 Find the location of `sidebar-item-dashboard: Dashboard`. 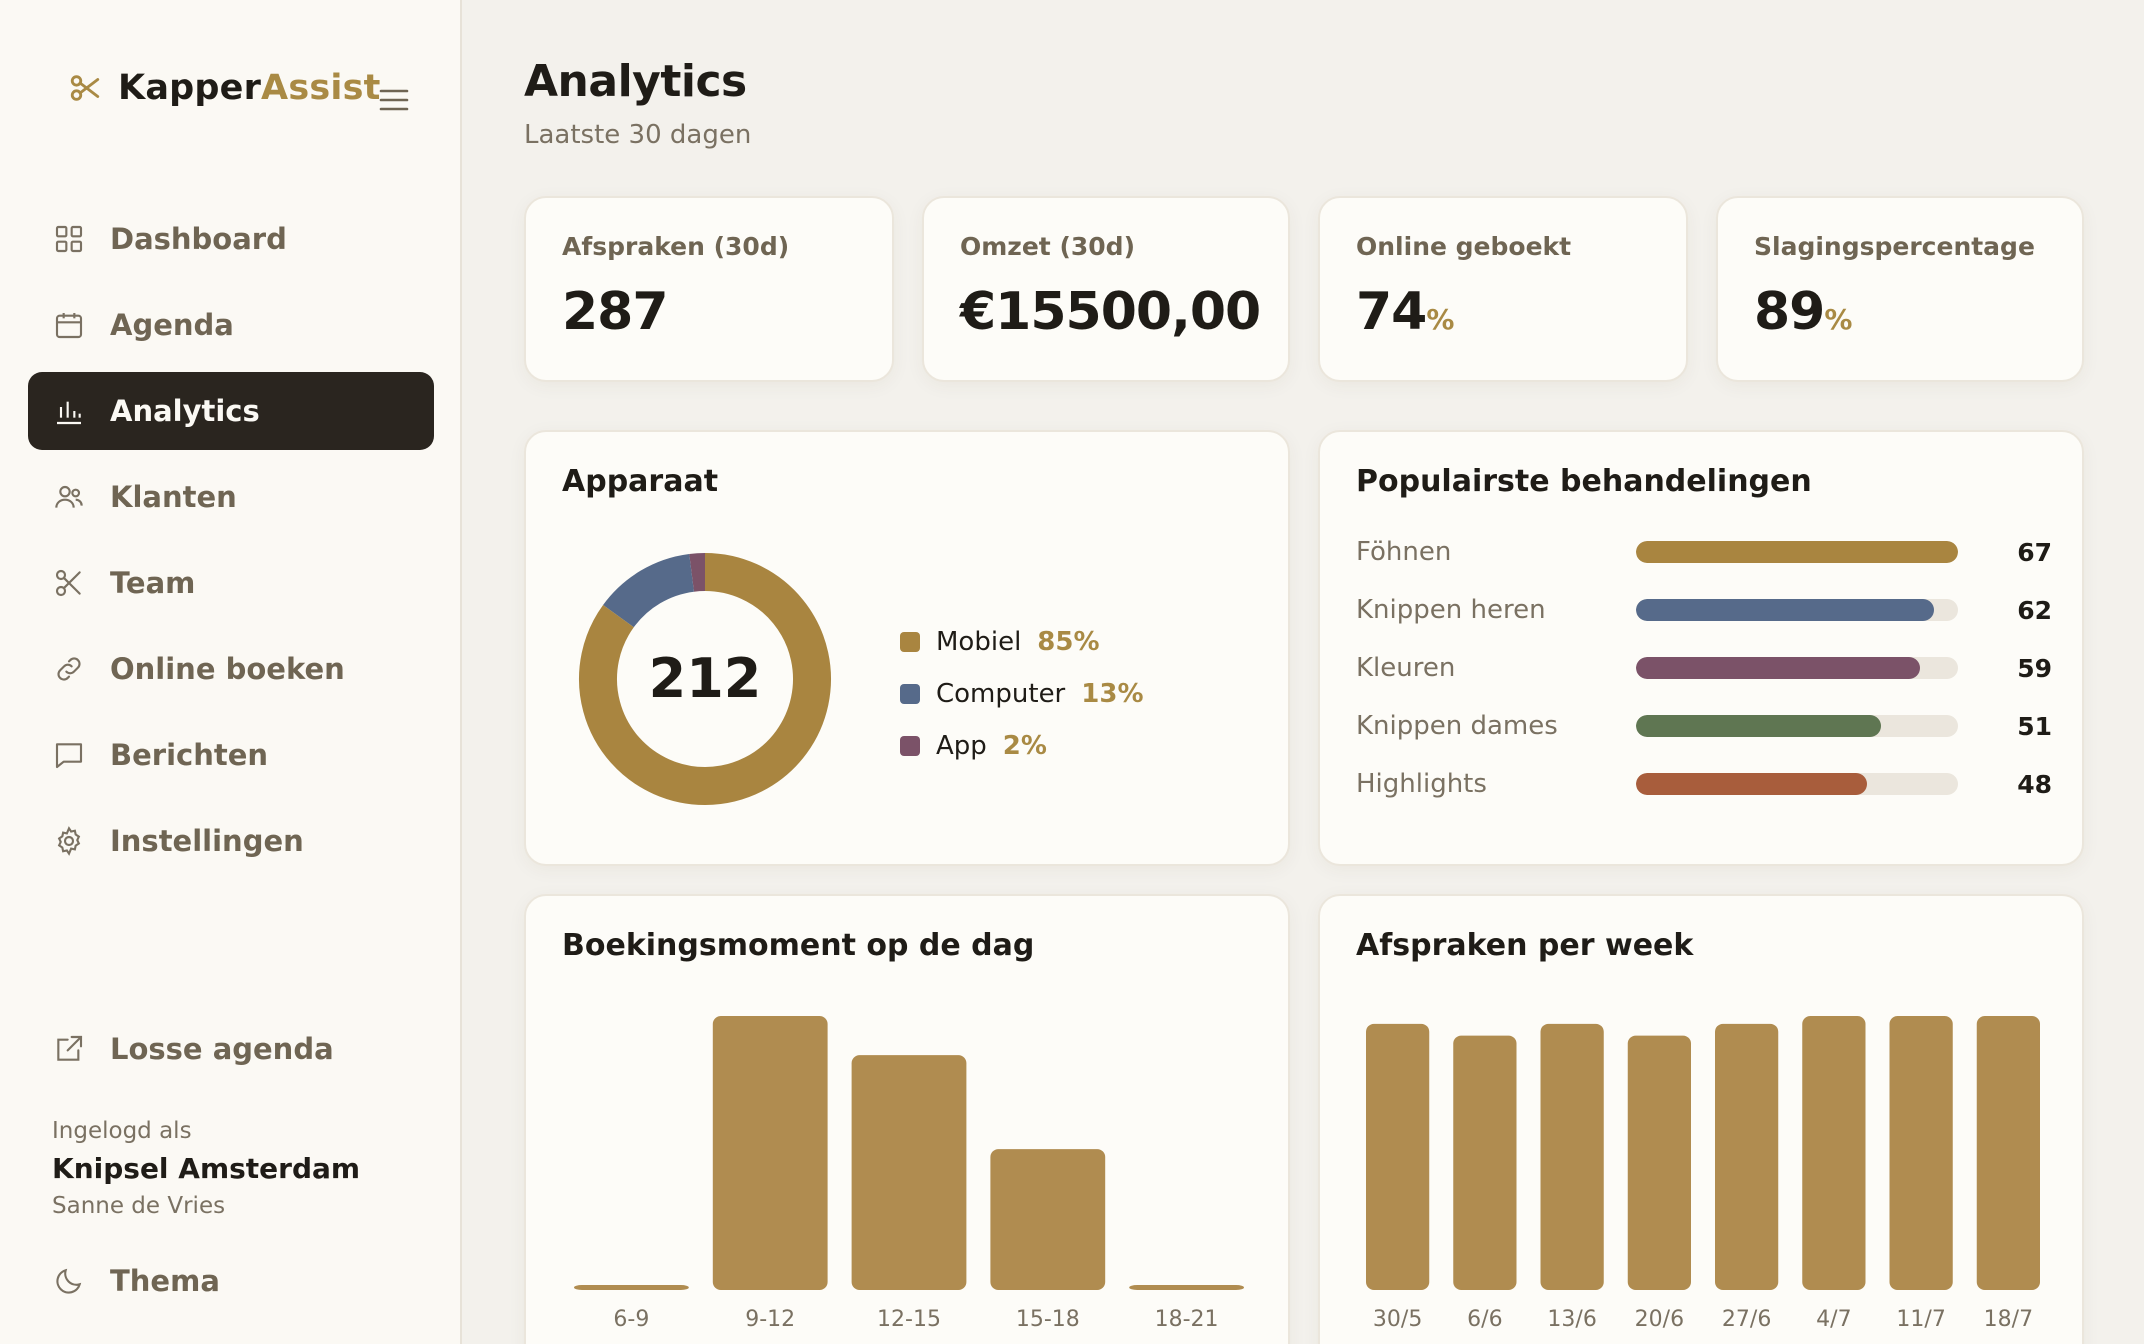

sidebar-item-dashboard: Dashboard is located at coordinates (231, 239).